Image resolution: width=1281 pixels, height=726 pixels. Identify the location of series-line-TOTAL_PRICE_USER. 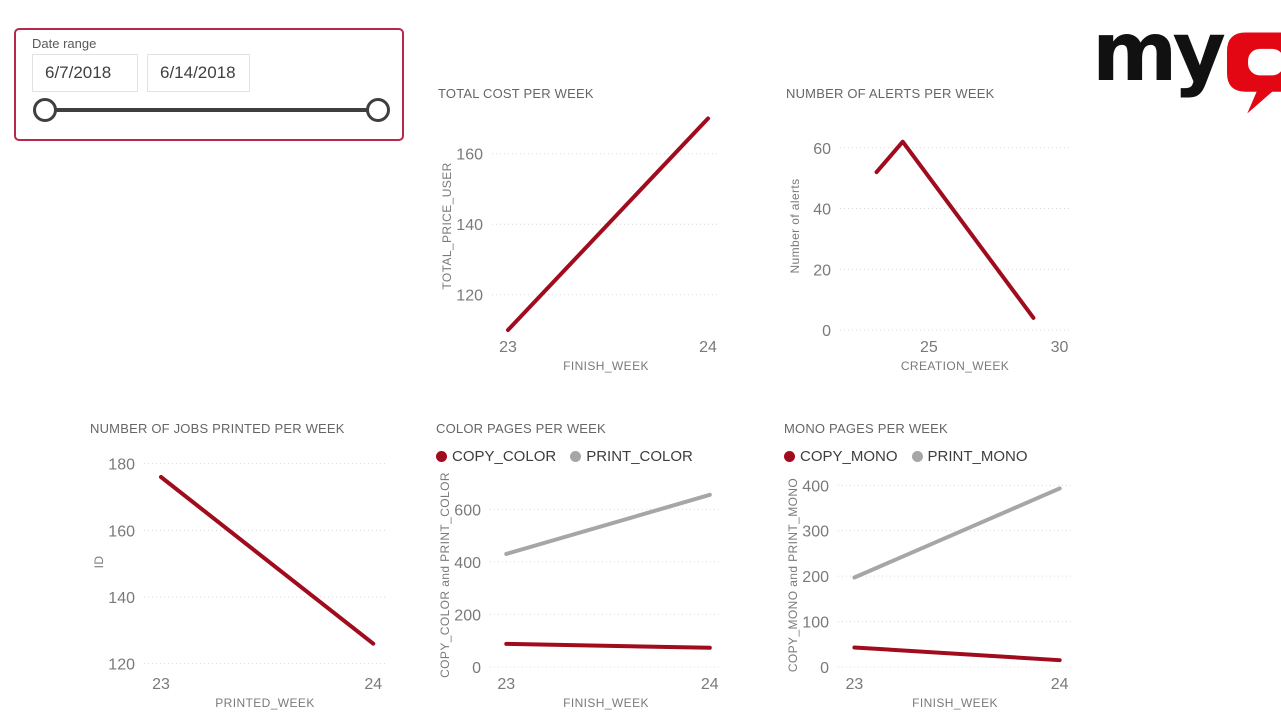
(608, 224).